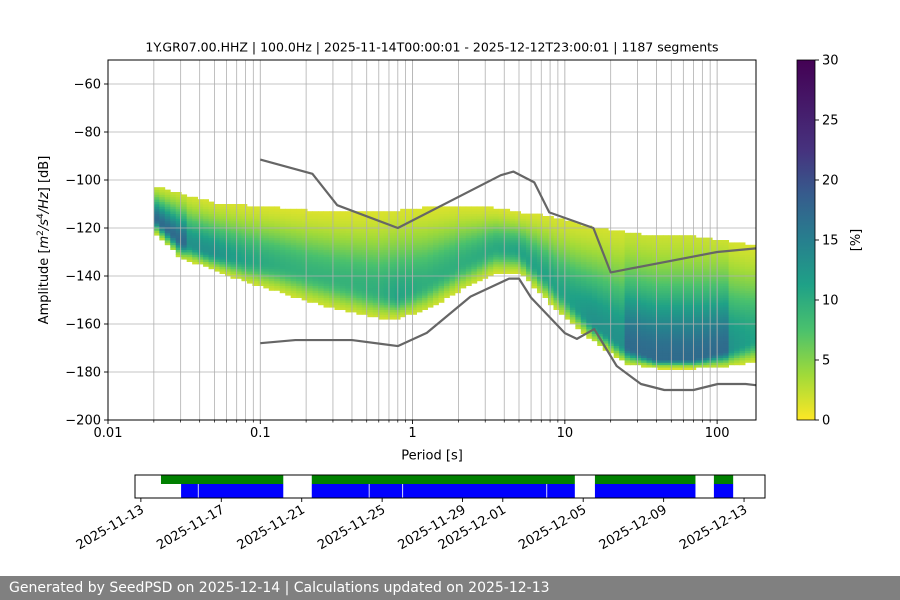 The height and width of the screenshot is (600, 900). I want to click on psd-segment-bar, so click(386, 491).